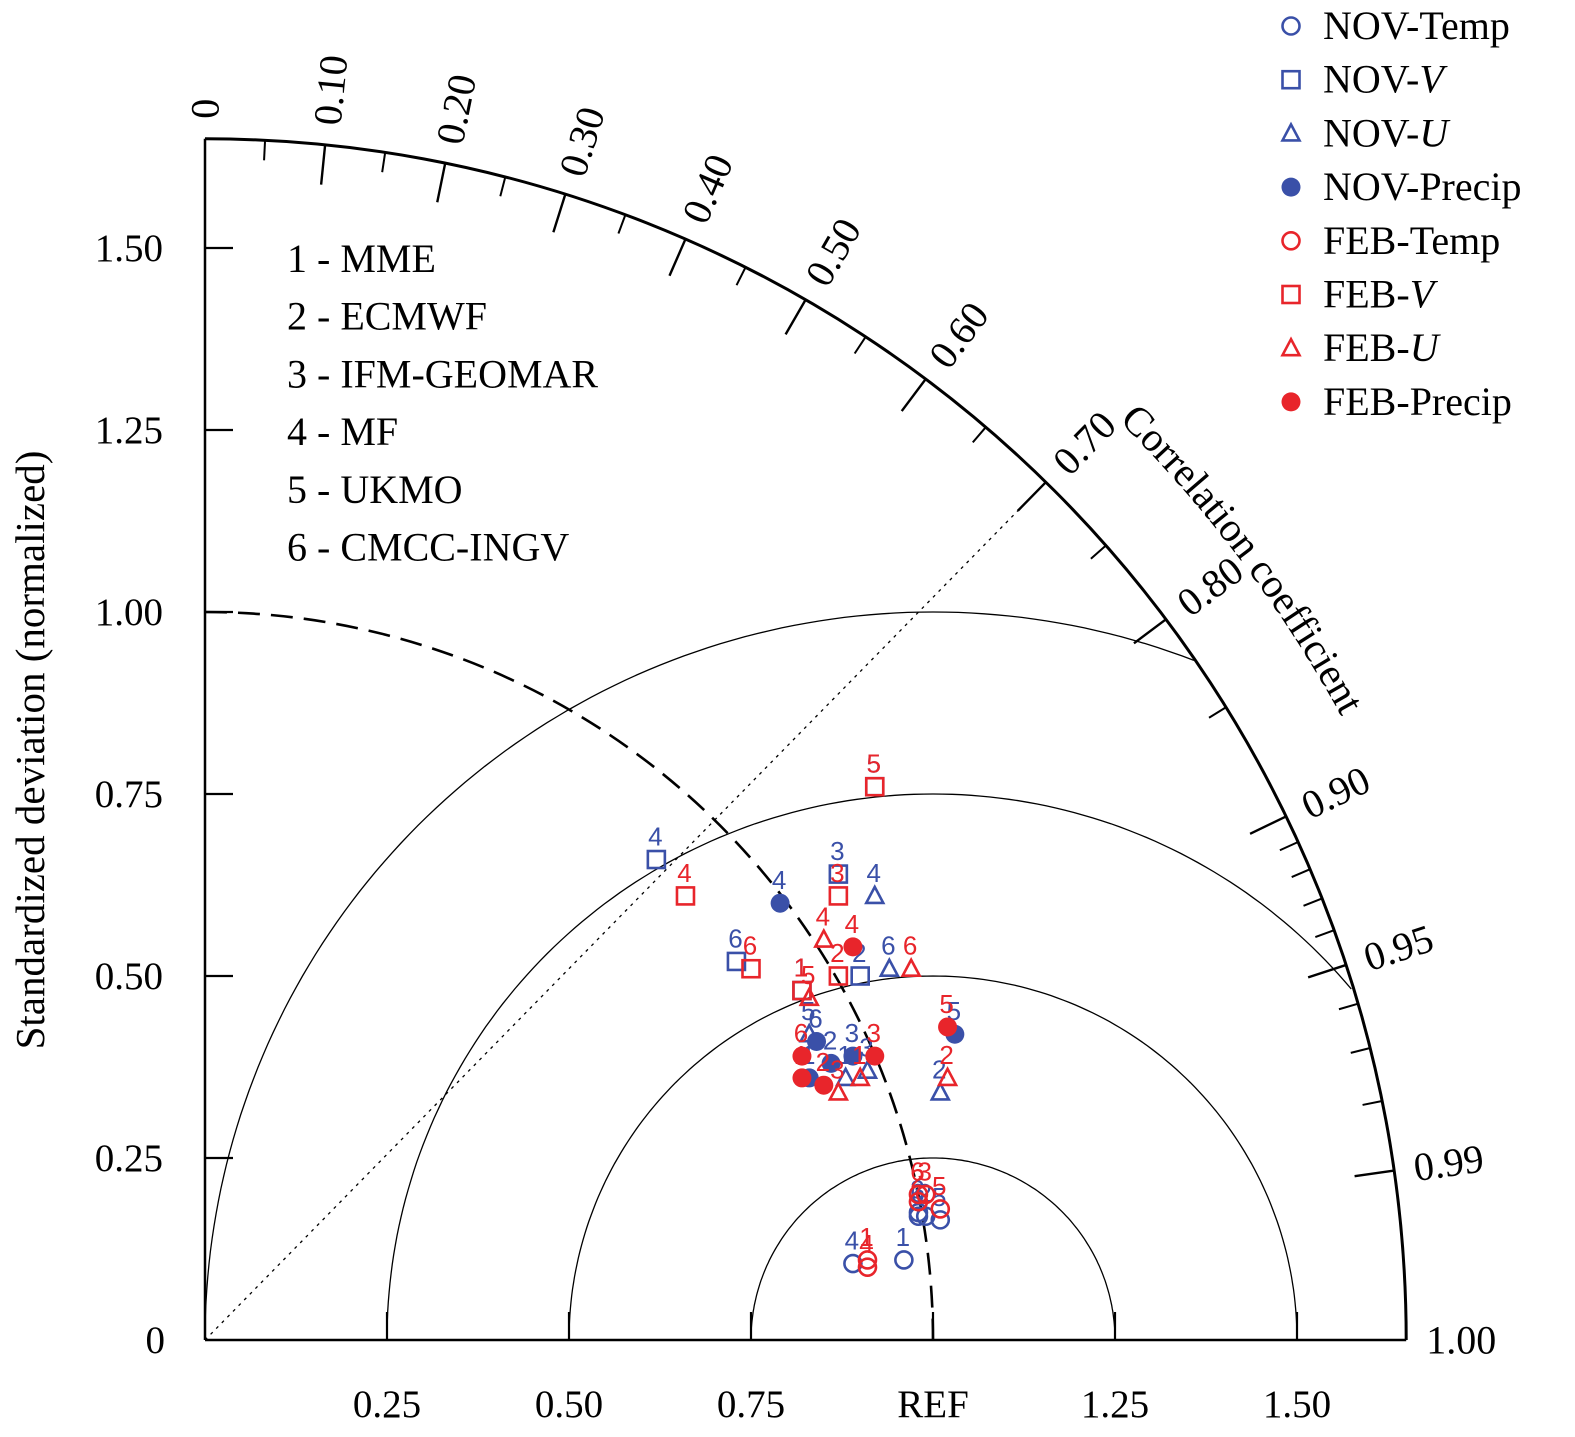 The image size is (1575, 1437). I want to click on legend-label: FEB-Precip, so click(1417, 401).